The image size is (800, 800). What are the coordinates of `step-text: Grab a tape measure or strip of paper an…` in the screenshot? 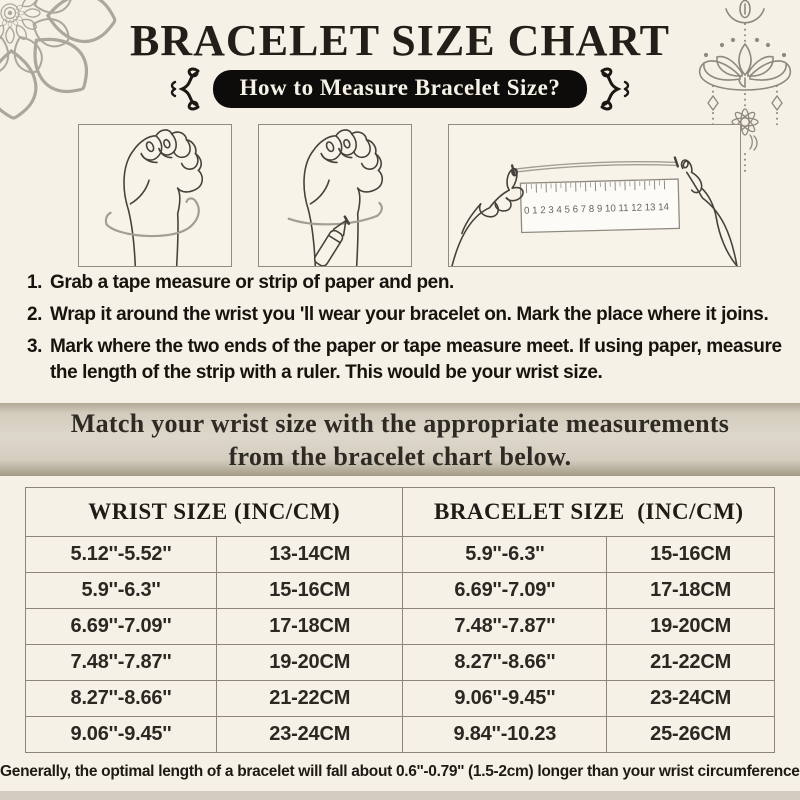 It's located at (252, 282).